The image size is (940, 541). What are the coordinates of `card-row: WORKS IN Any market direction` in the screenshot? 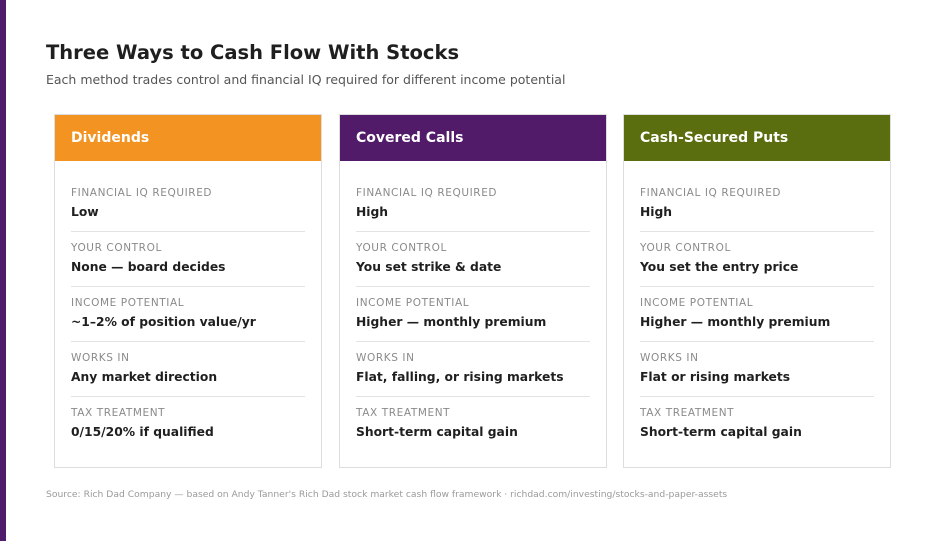 It's located at (188, 369).